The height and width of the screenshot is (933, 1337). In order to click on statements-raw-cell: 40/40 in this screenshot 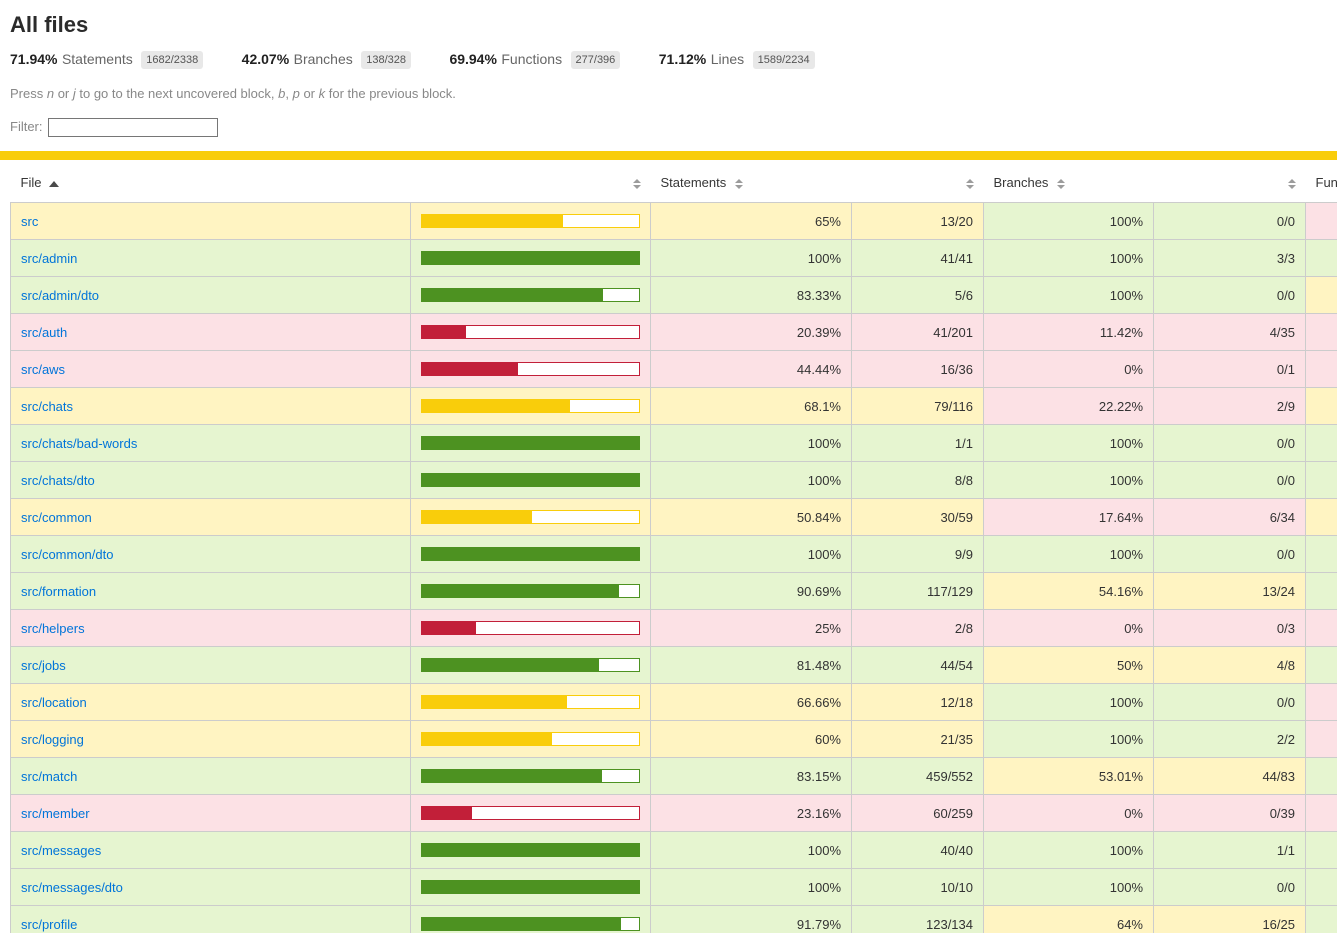, I will do `click(917, 850)`.